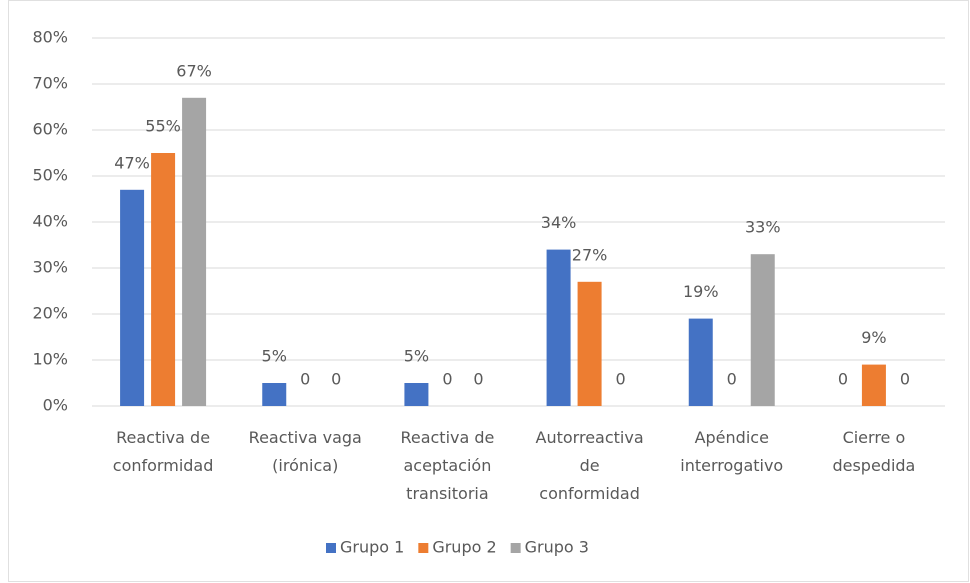  What do you see at coordinates (194, 70) in the screenshot?
I see `data-label: 67%` at bounding box center [194, 70].